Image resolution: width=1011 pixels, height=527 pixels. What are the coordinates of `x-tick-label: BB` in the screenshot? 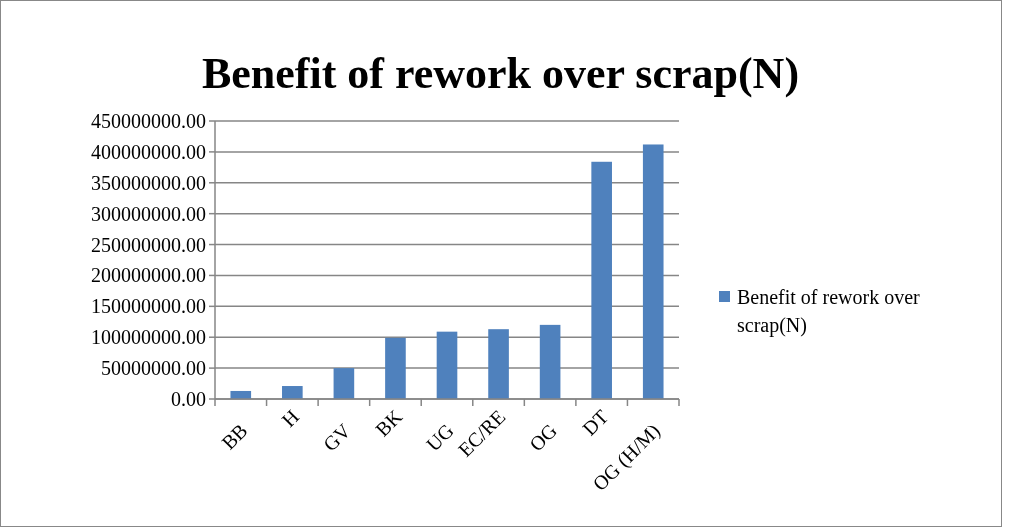 It's located at (234, 436).